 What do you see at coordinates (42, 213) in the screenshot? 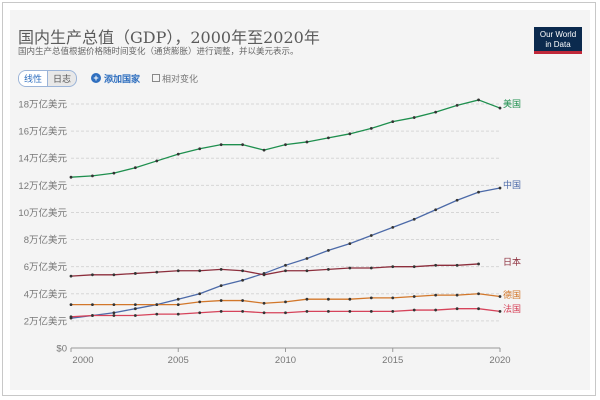
I see `y-tick-label: 10万亿美元` at bounding box center [42, 213].